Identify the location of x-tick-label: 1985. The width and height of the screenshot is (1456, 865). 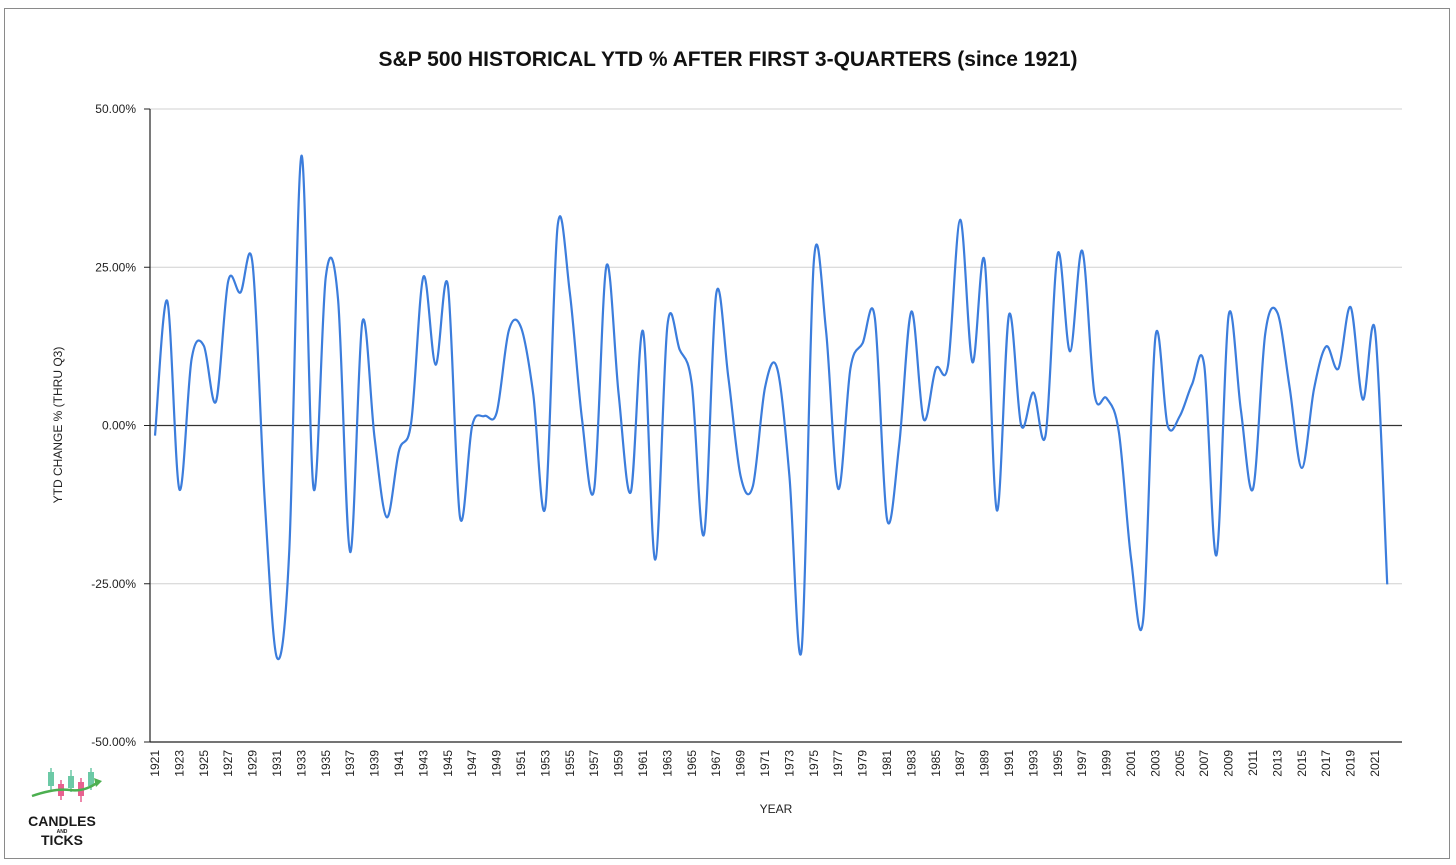
(936, 763).